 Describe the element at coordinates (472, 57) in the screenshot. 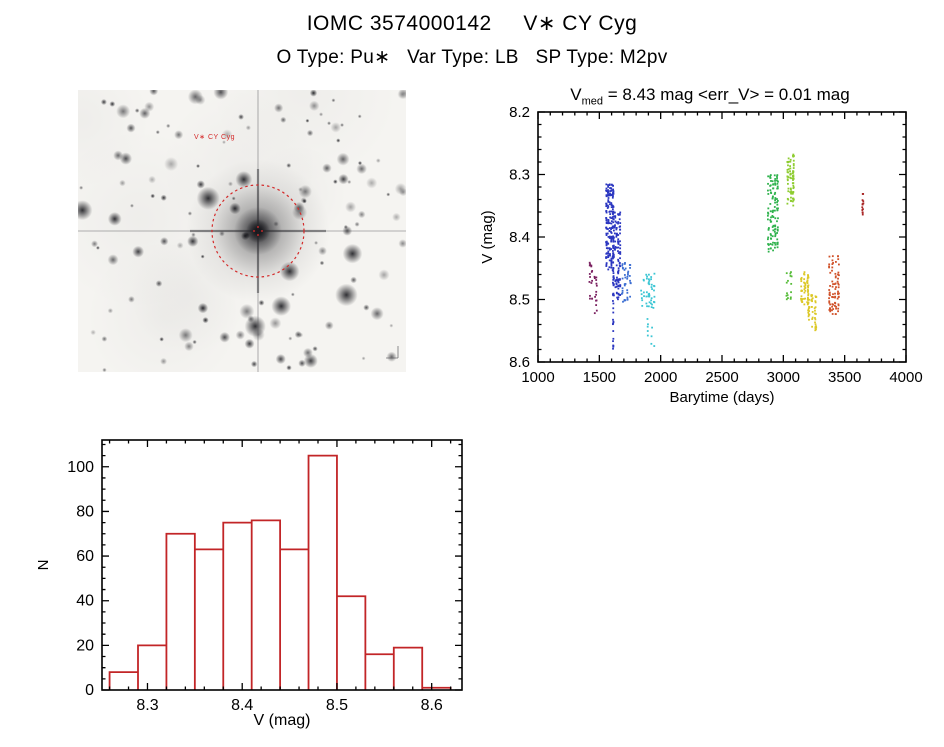

I see `page-subtitle: O Type: Pu∗ Var Type: LB SP Type: M2pv` at that location.